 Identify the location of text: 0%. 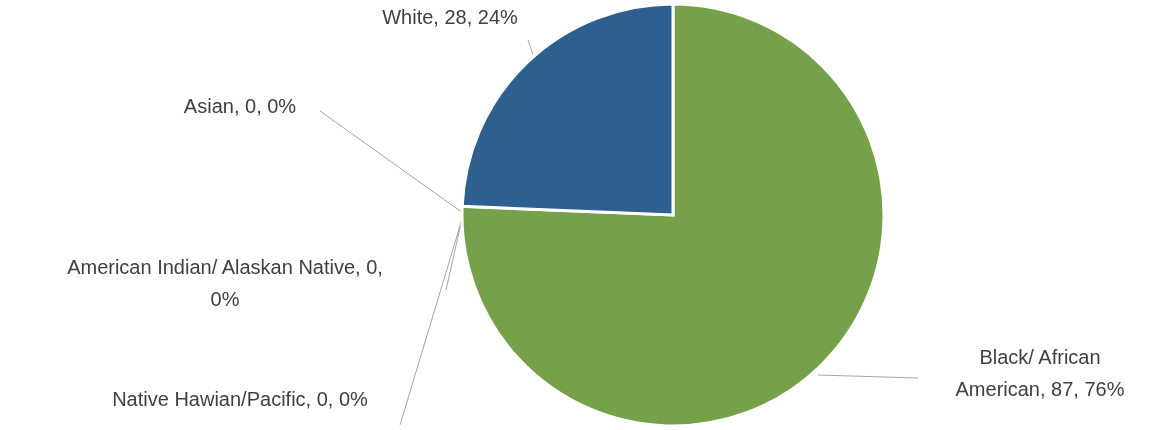
(225, 299).